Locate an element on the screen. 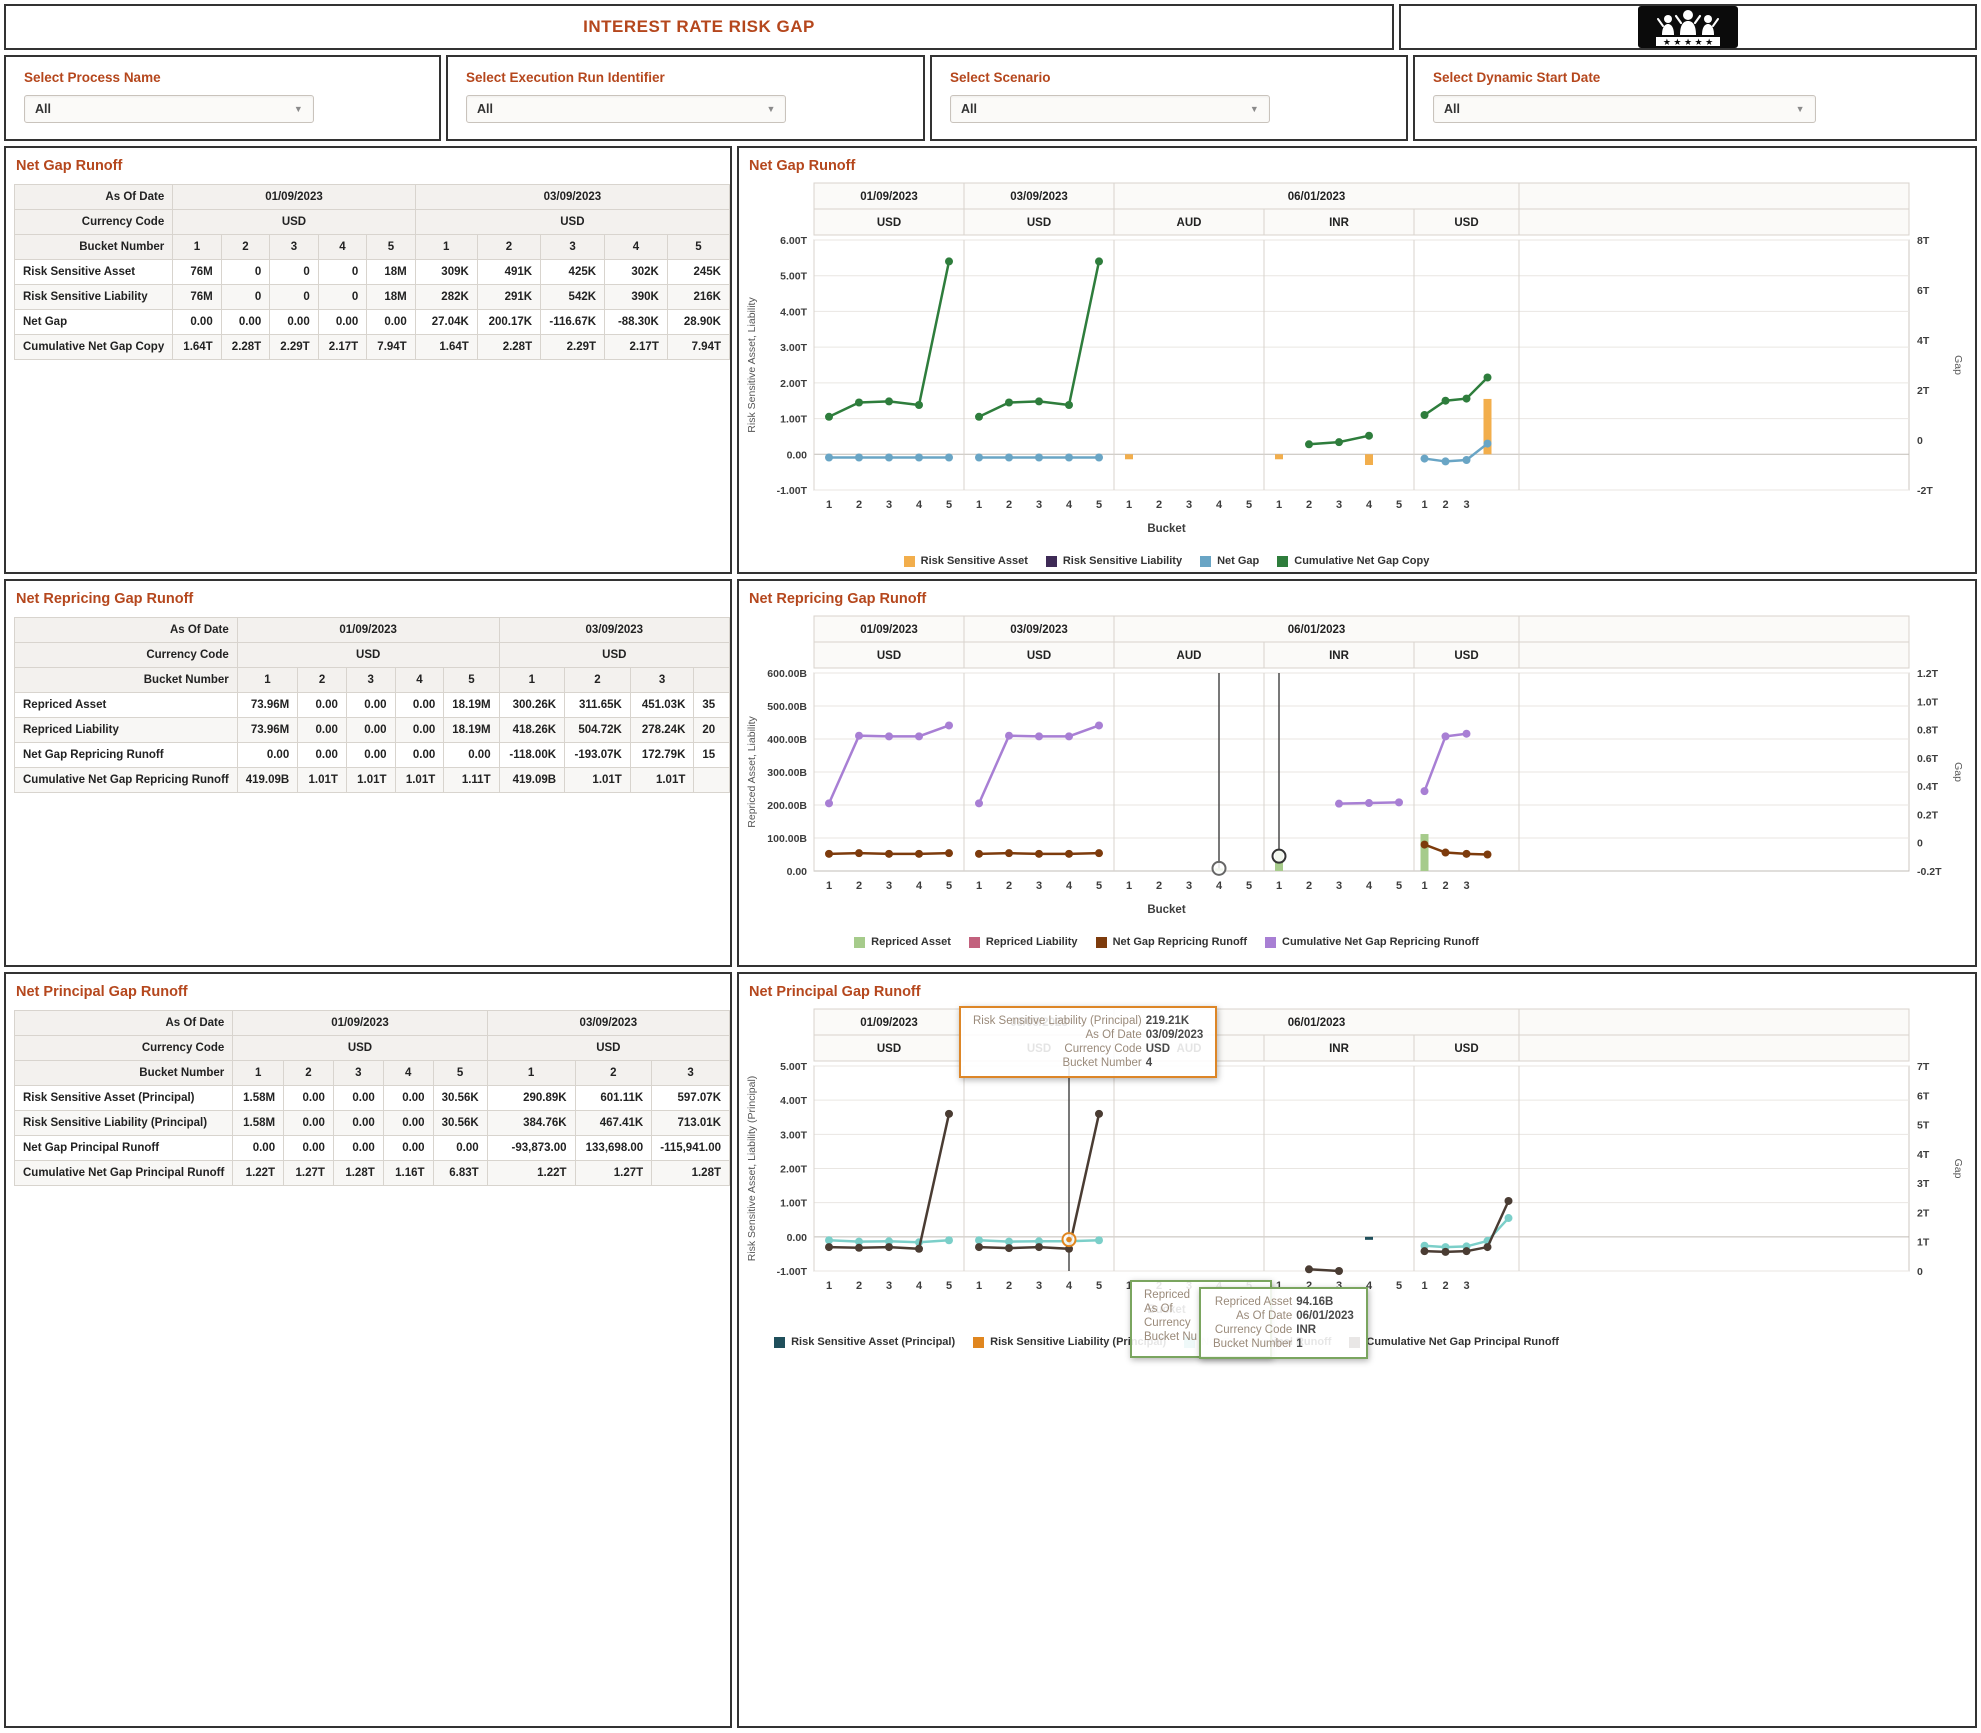 This screenshot has width=1981, height=1733. svg-text: 0.00 is located at coordinates (797, 1238).